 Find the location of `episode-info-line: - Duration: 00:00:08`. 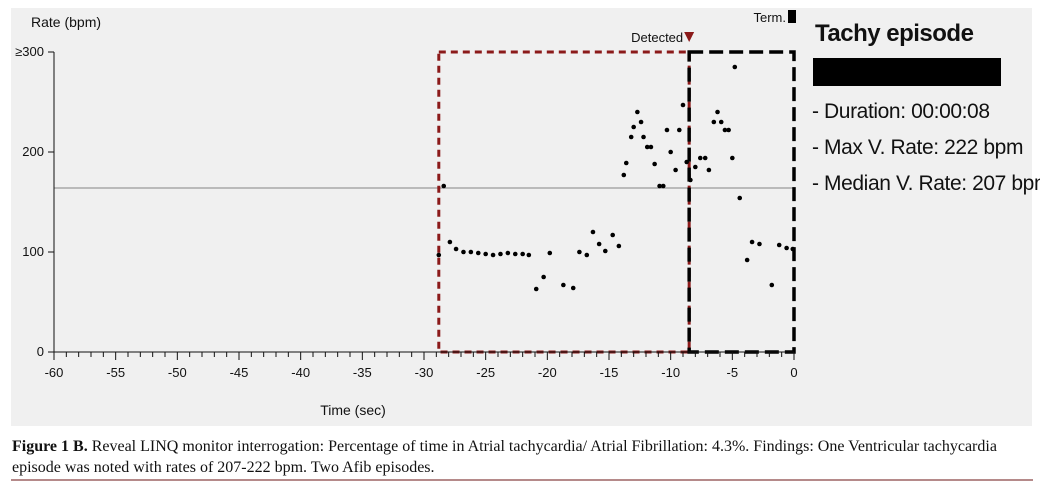

episode-info-line: - Duration: 00:00:08 is located at coordinates (901, 111).